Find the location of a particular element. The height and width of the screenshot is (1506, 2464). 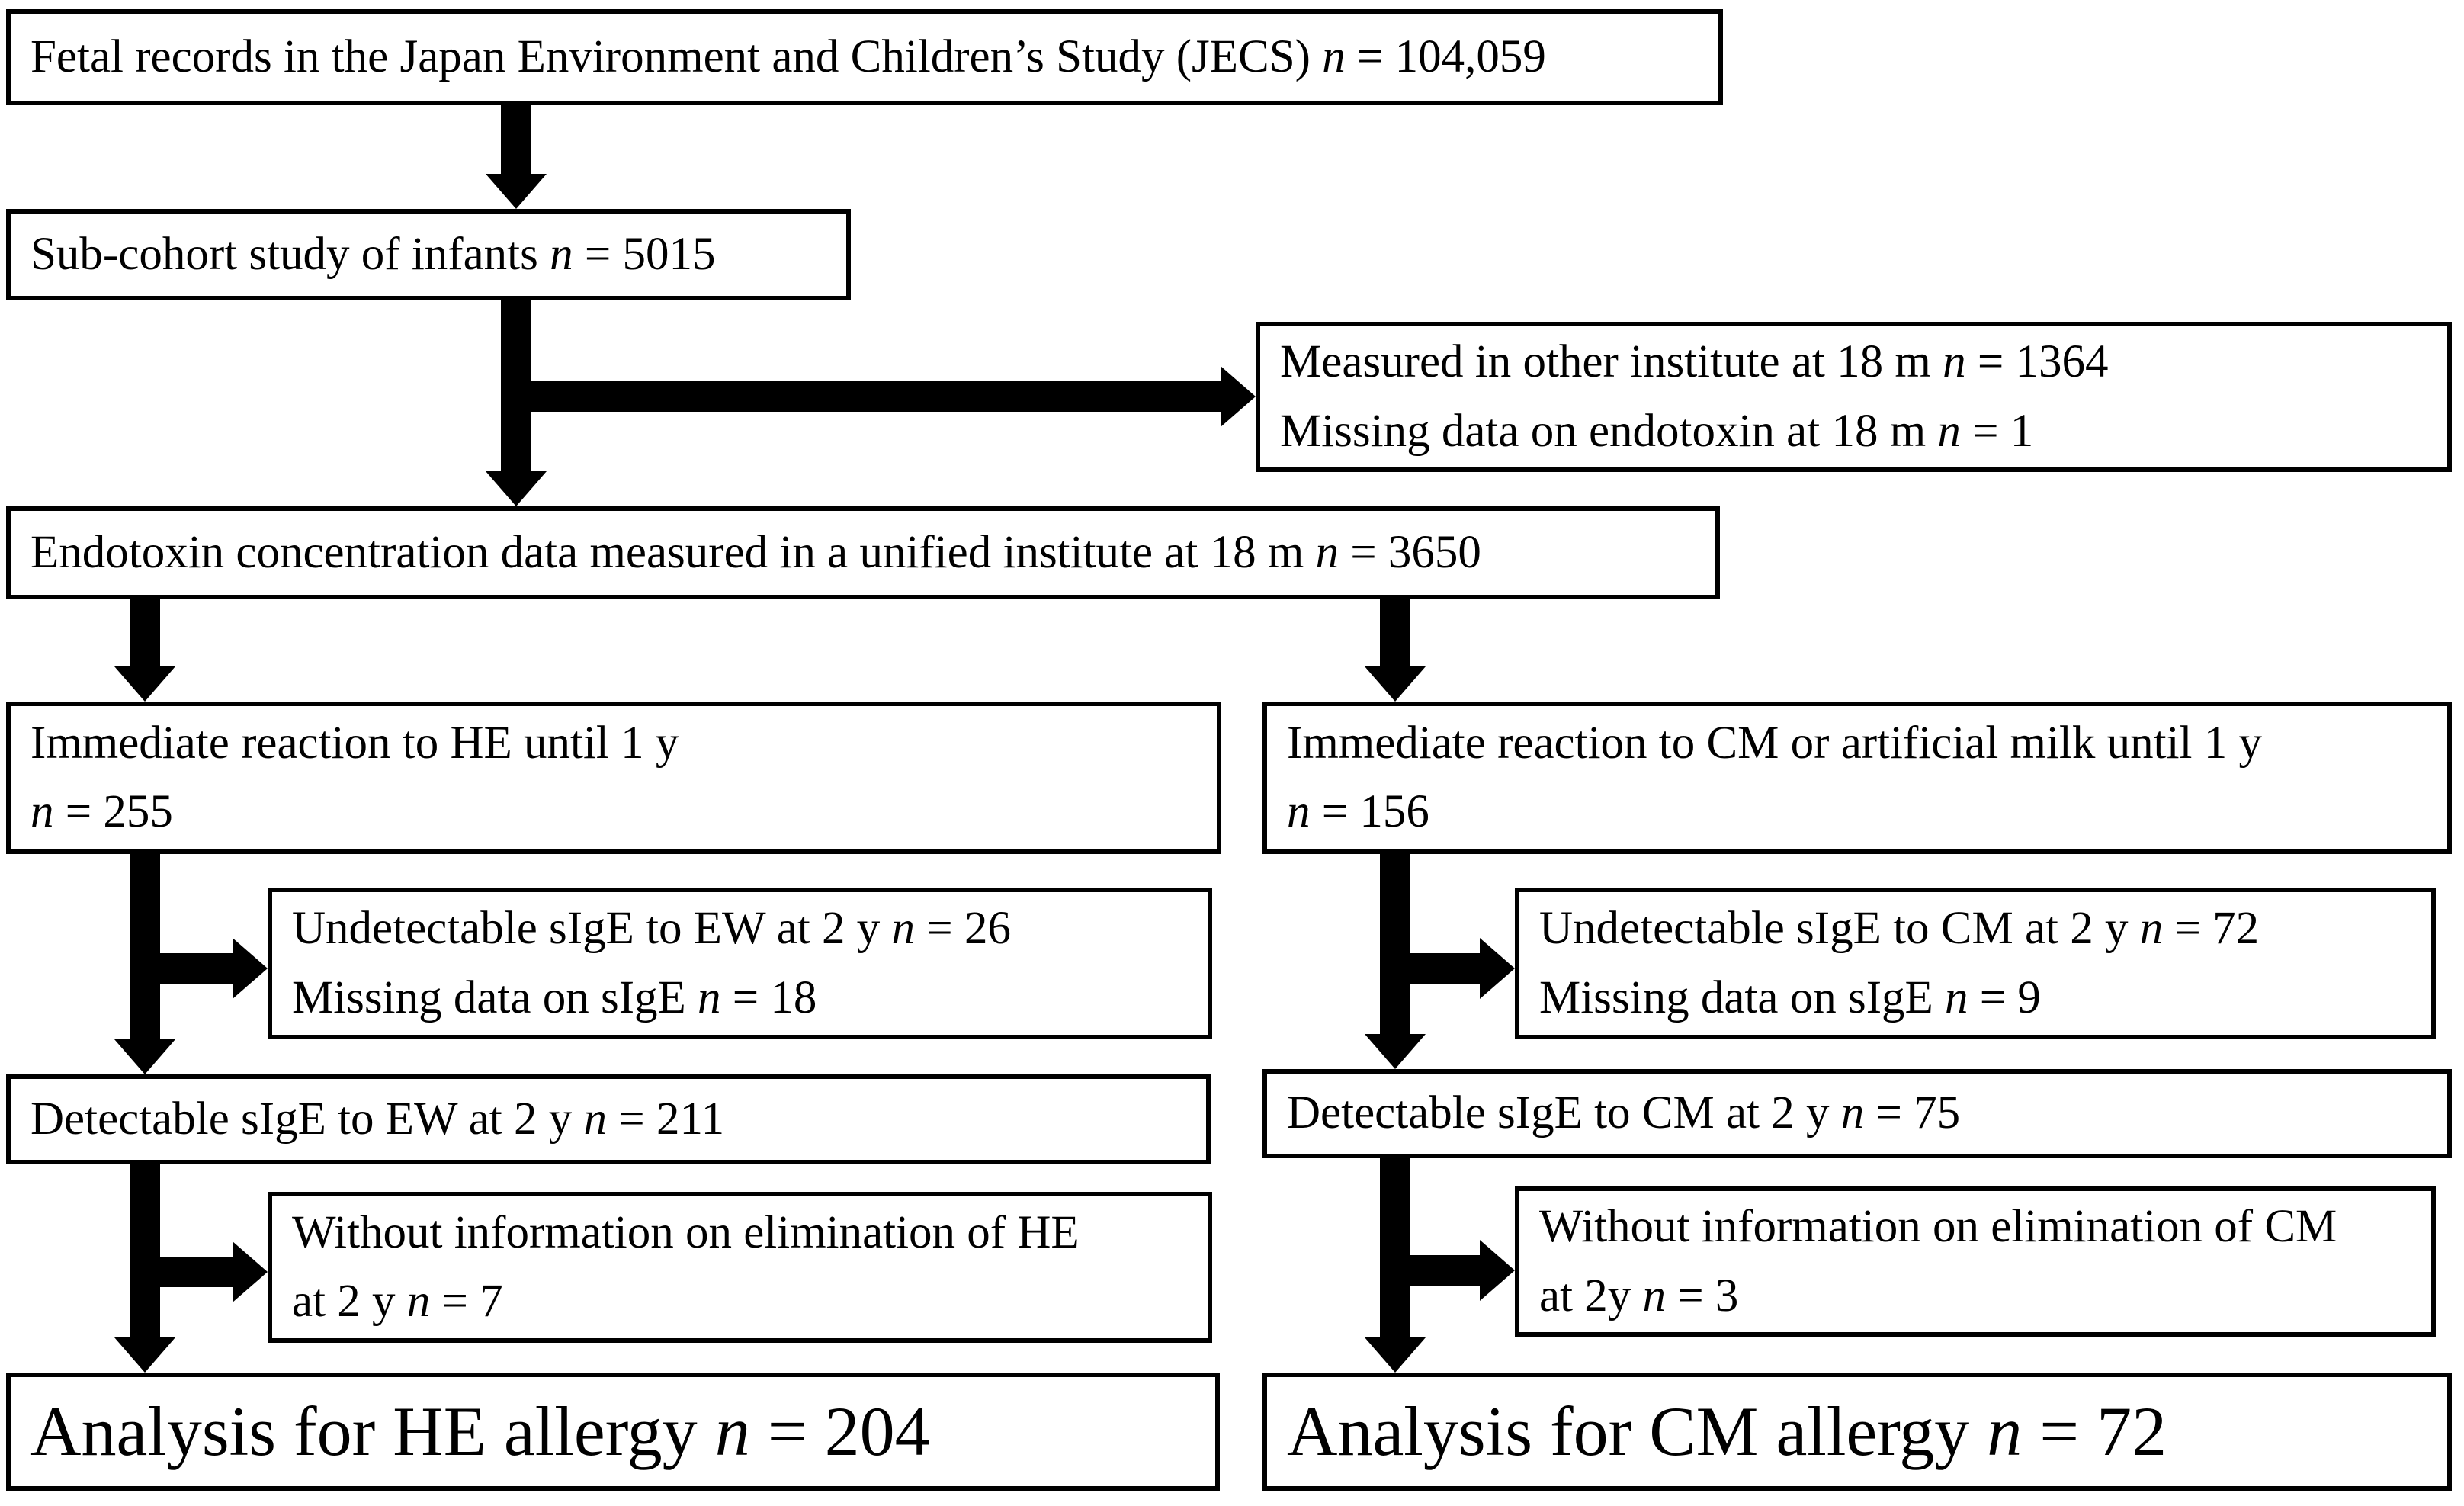

text-val: = 104,059 is located at coordinates (1446, 57).